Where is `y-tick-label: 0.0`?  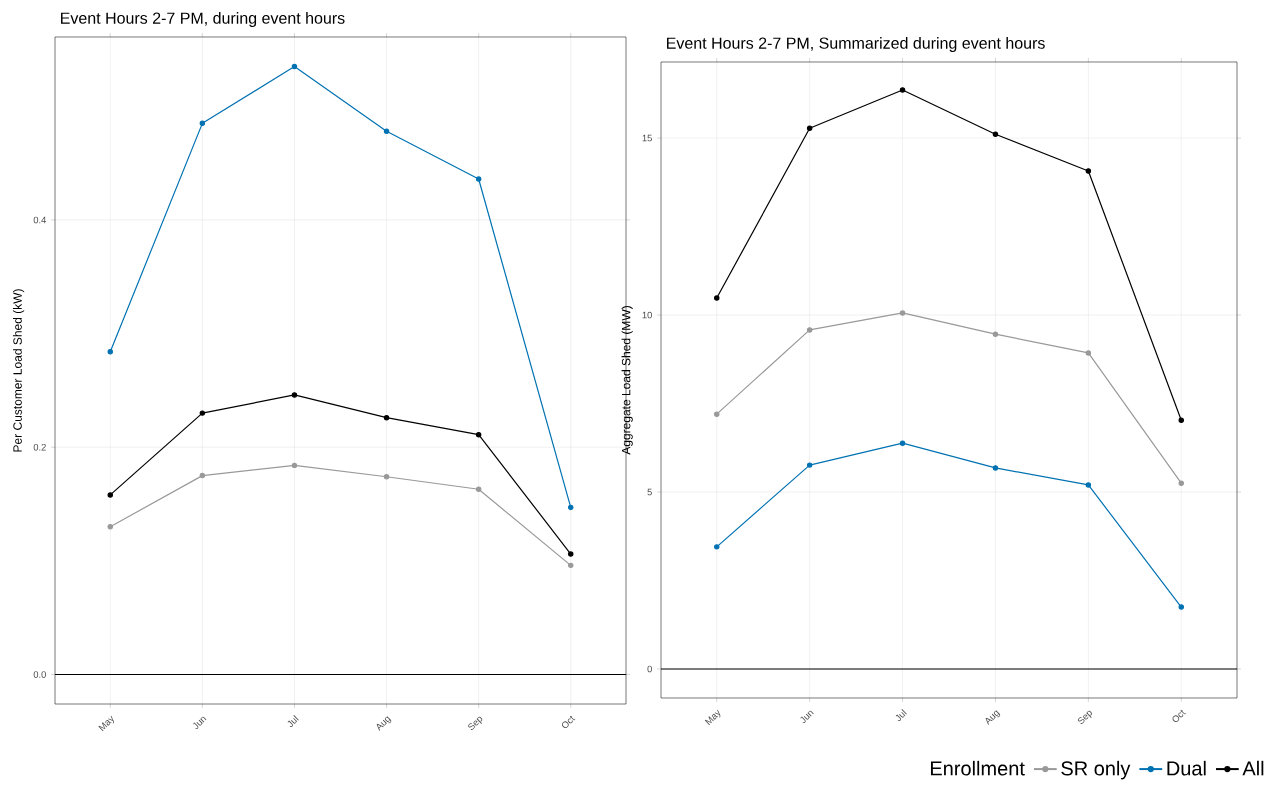 y-tick-label: 0.0 is located at coordinates (39, 674).